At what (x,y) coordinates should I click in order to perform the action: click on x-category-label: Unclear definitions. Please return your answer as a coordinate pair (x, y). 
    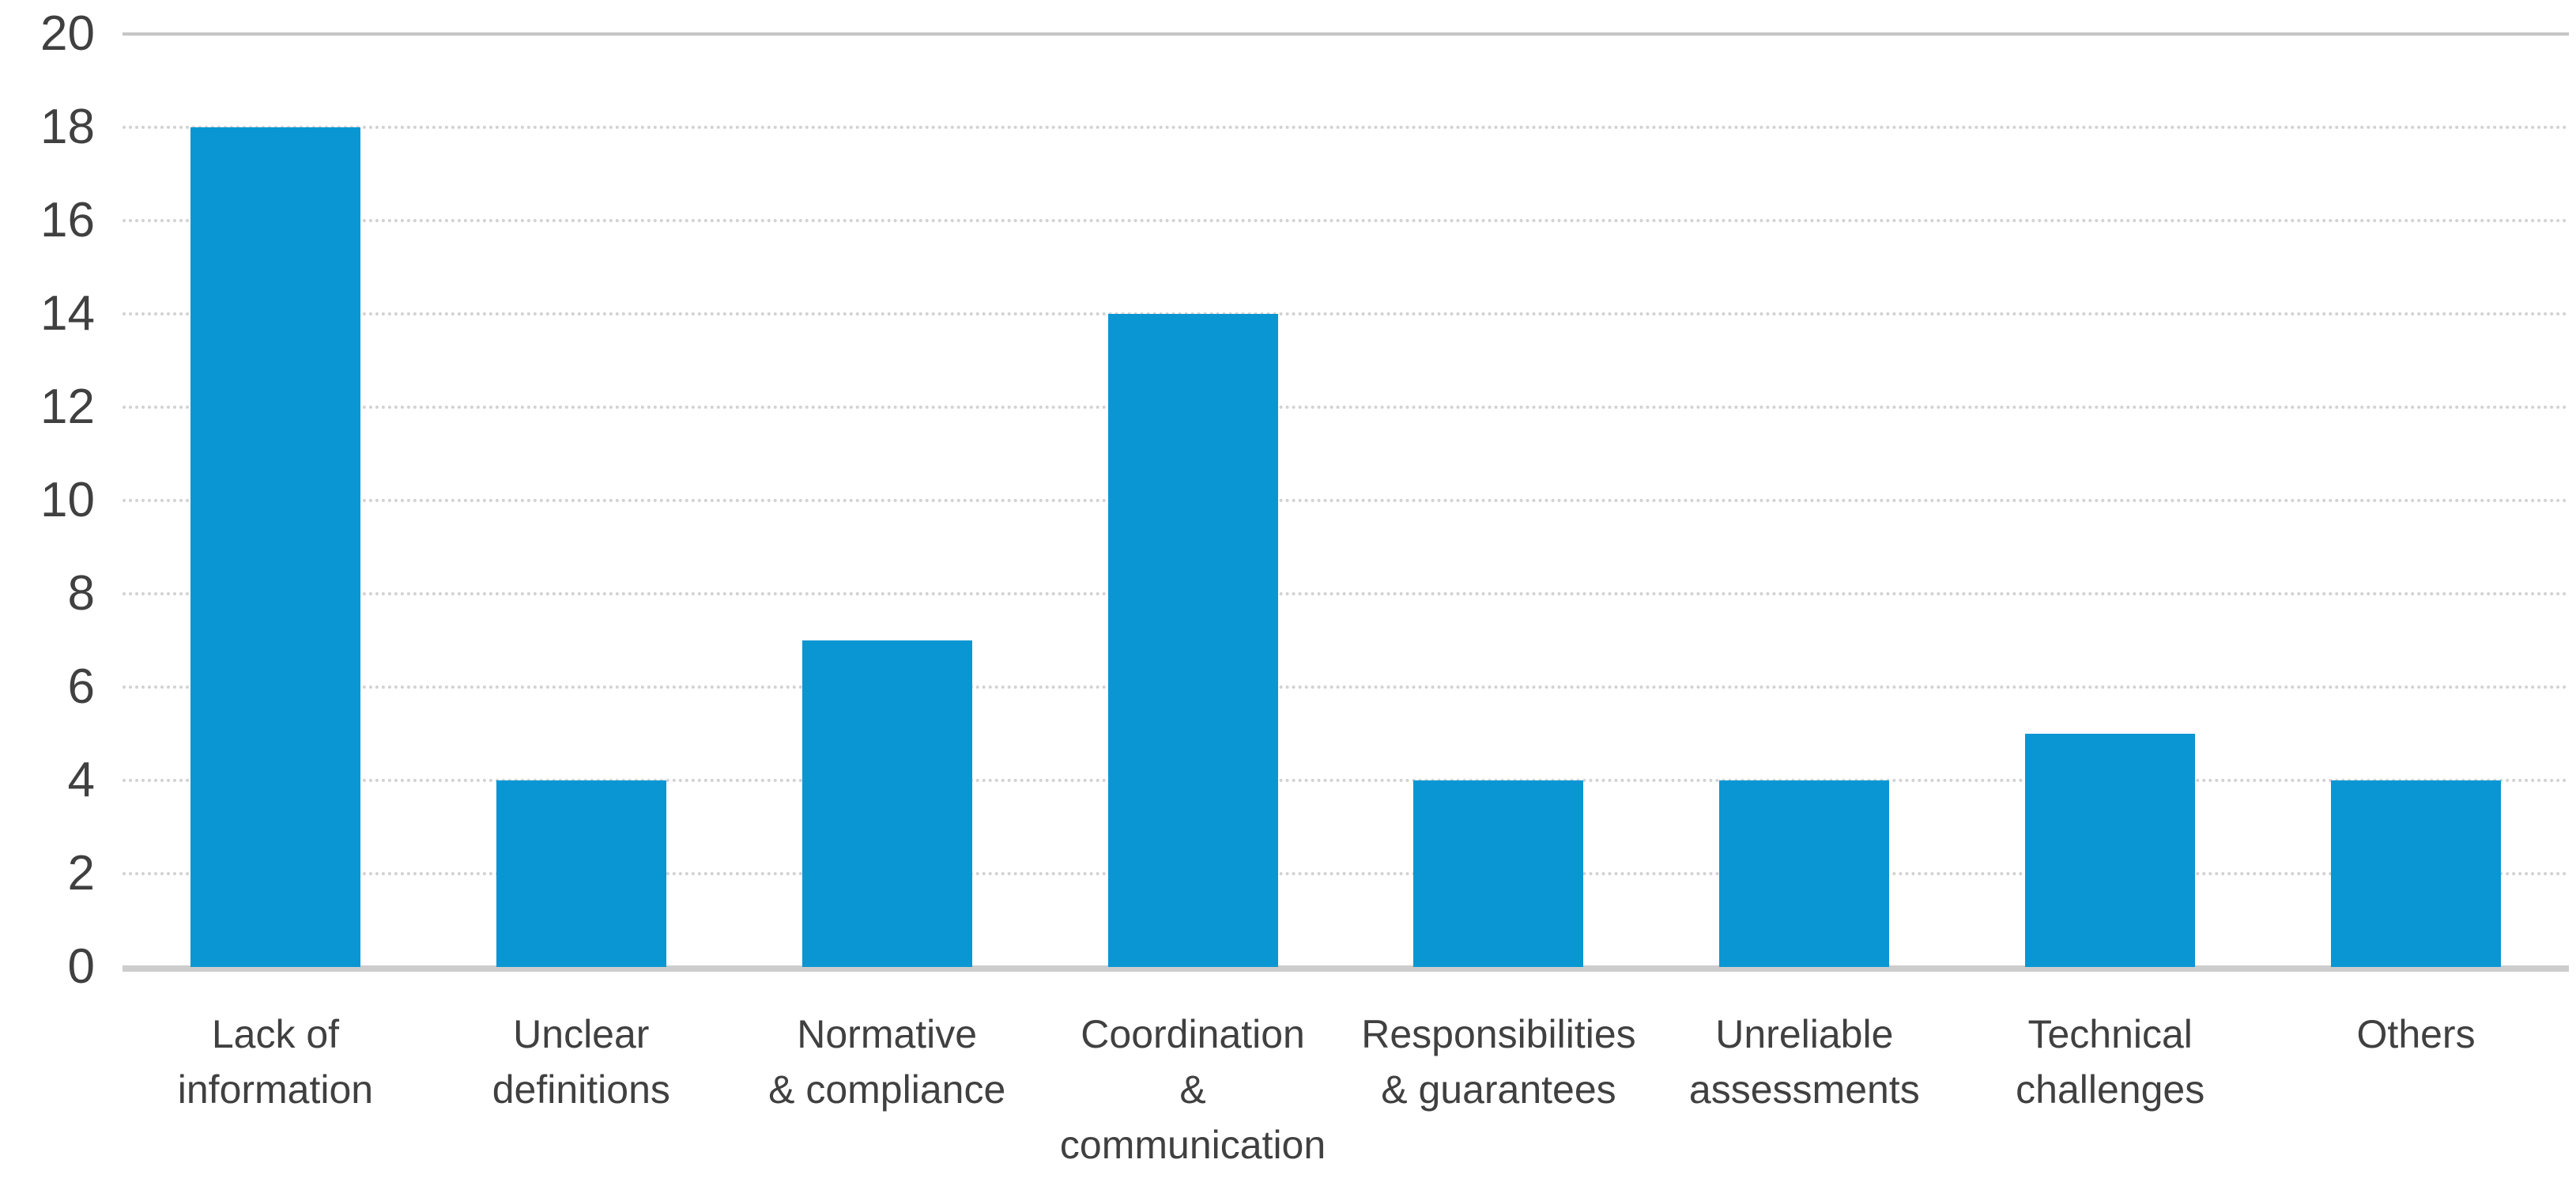
    Looking at the image, I should click on (581, 1062).